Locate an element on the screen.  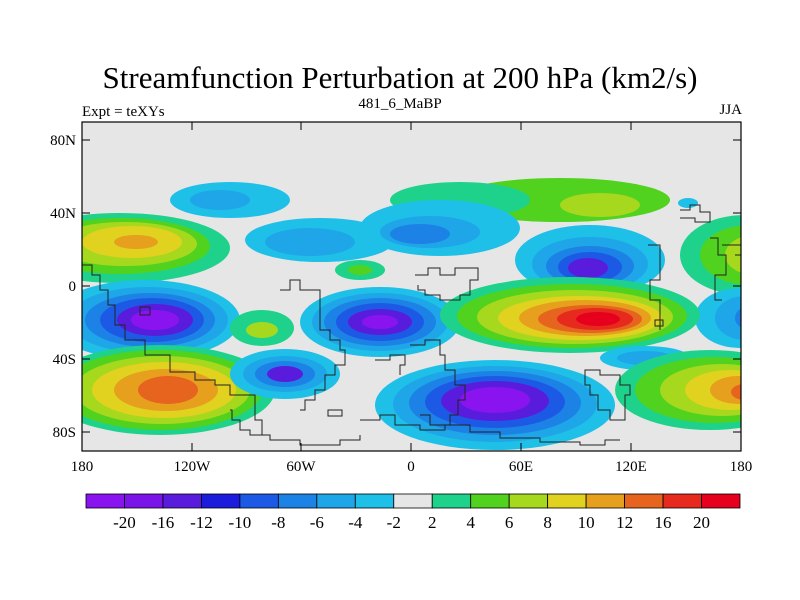
colorbar-label: 10 is located at coordinates (586, 522).